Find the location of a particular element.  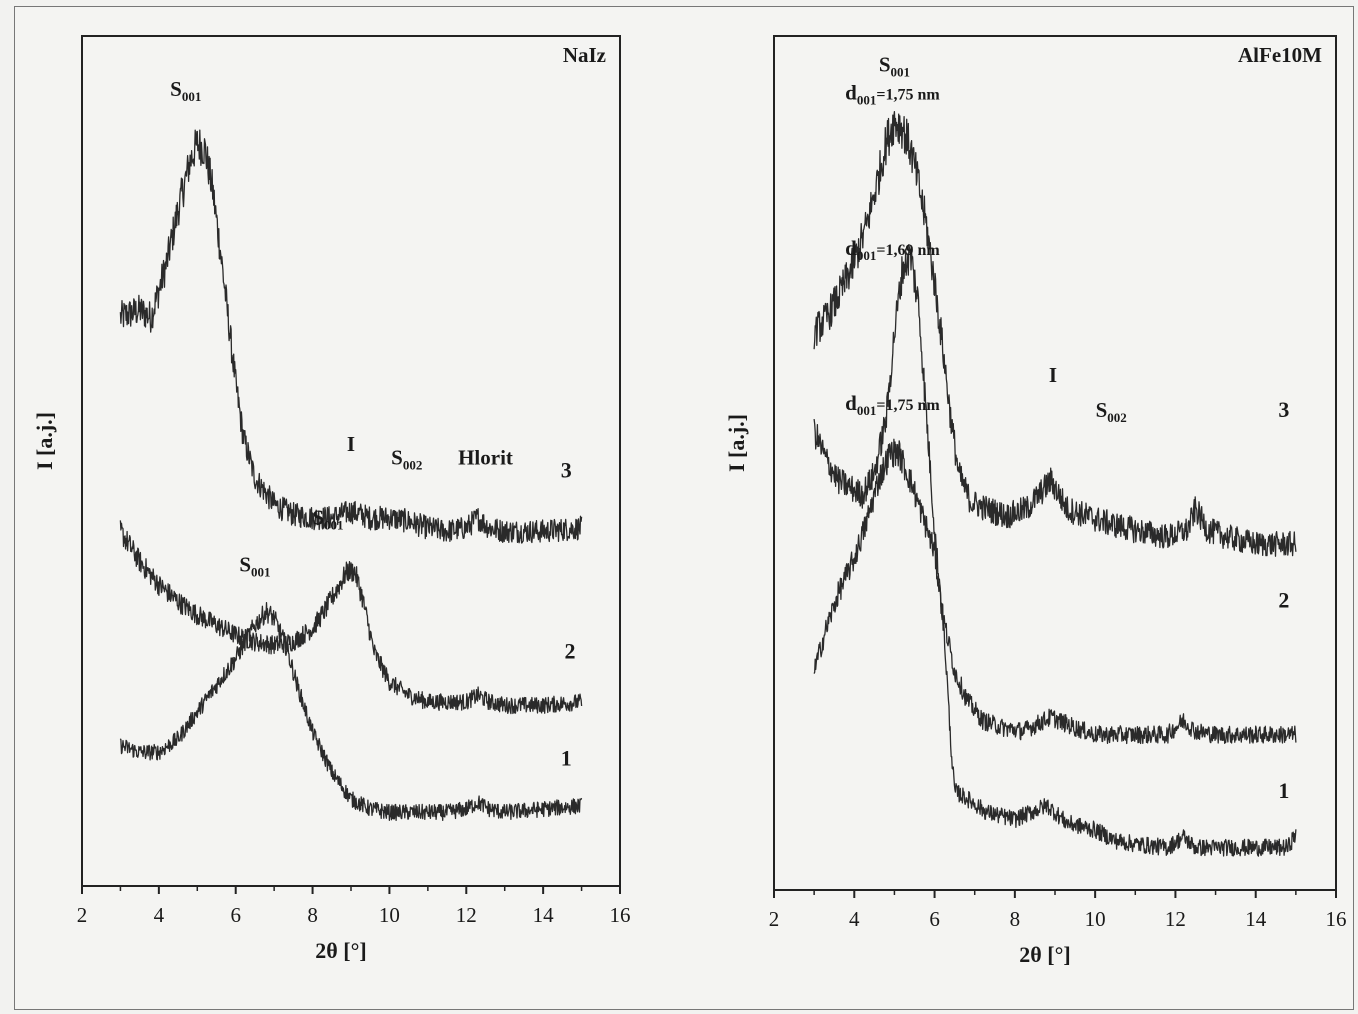

annotation: d001=1,69 nm is located at coordinates (892, 249).